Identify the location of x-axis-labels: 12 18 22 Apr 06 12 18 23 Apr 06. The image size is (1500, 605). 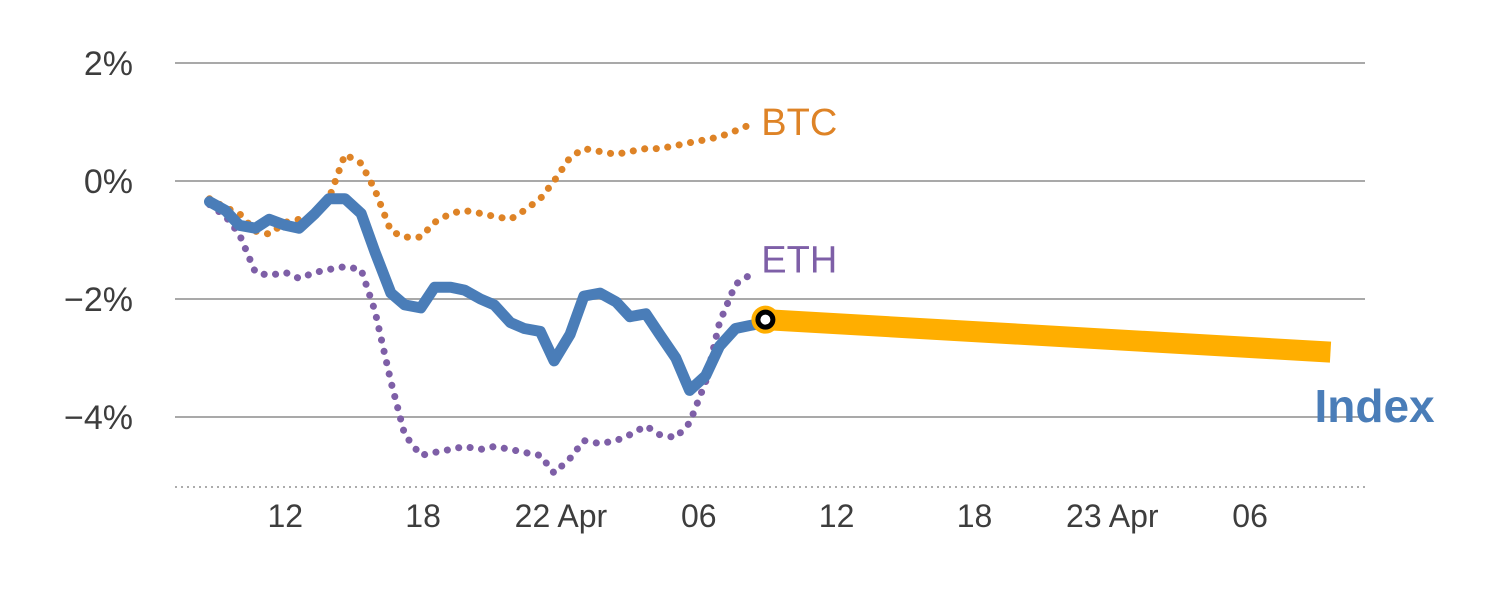
(768, 516).